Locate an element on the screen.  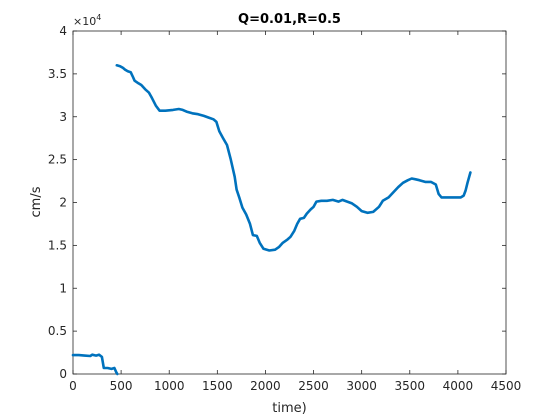
y-tick-label: 0 is located at coordinates (63, 374).